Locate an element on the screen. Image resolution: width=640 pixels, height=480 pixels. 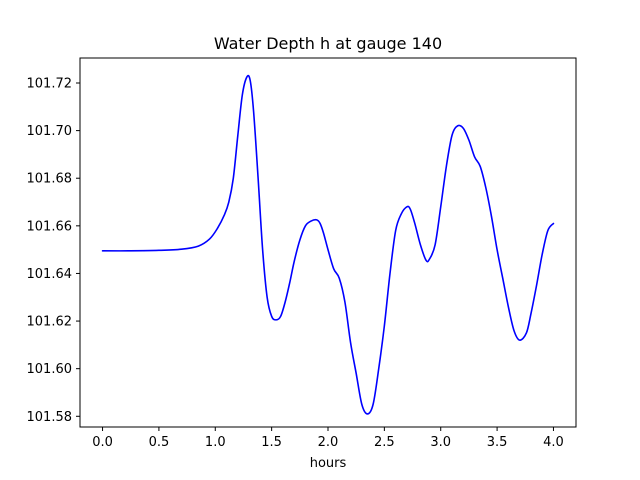
x-tick-label: 1.5 is located at coordinates (271, 442).